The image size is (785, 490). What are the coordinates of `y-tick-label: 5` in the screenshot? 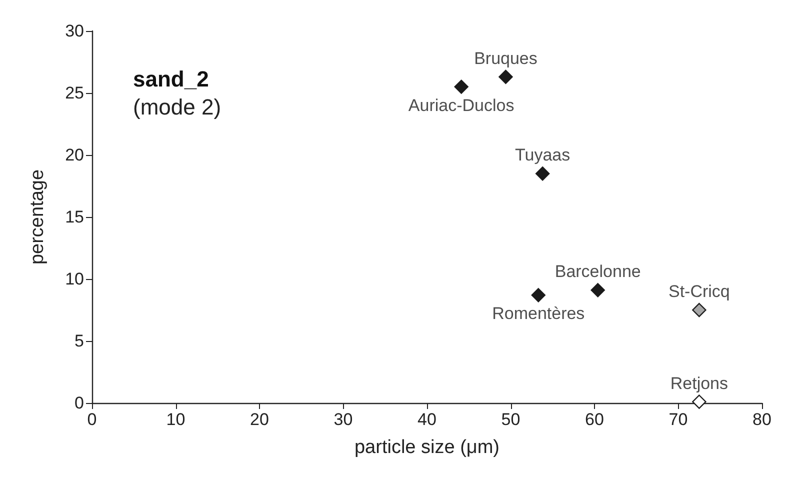 It's located at (79, 341).